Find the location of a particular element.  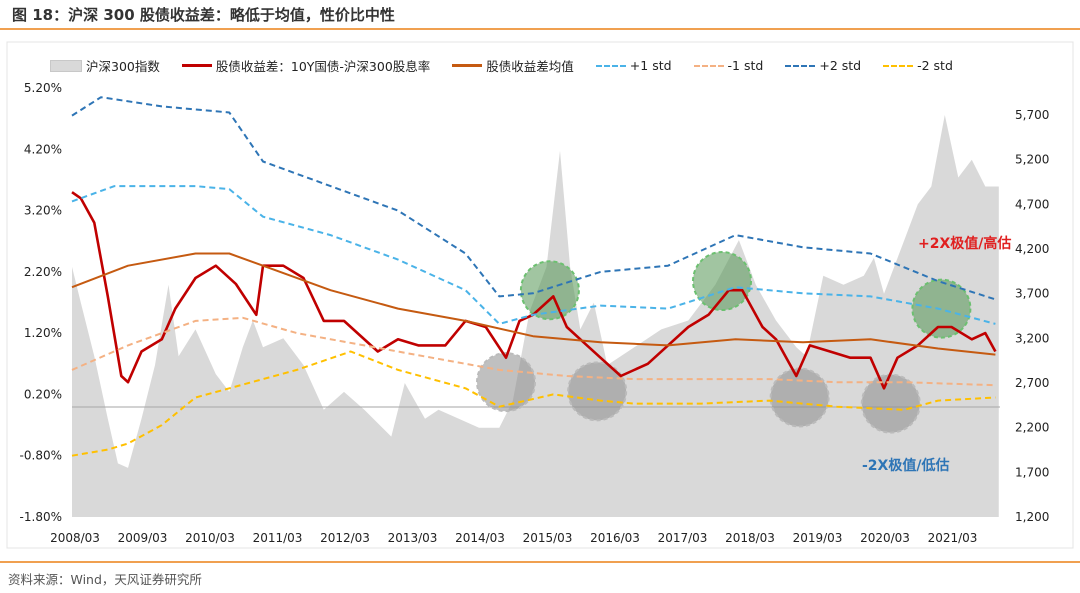

x-tick-label: 2017/03 is located at coordinates (683, 538).